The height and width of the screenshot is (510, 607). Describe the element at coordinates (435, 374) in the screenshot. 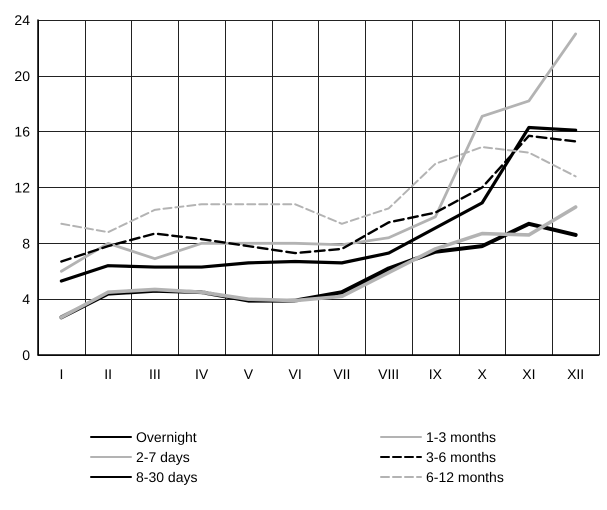

I see `x-tick-label: IX` at that location.